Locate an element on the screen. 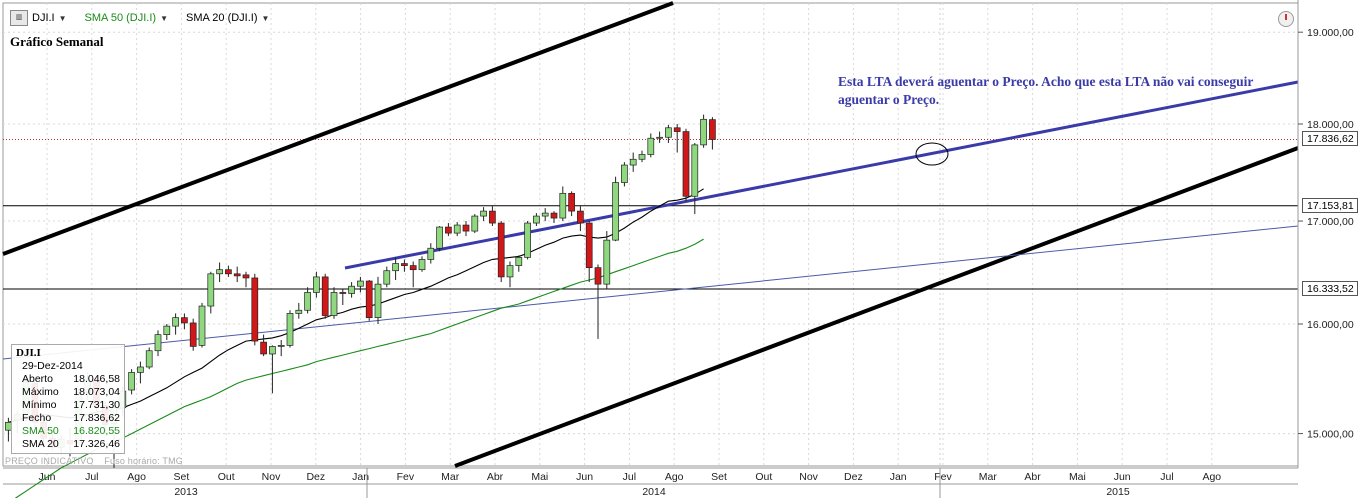 This screenshot has width=1359, height=503. legend-title: DJI.I is located at coordinates (28, 353).